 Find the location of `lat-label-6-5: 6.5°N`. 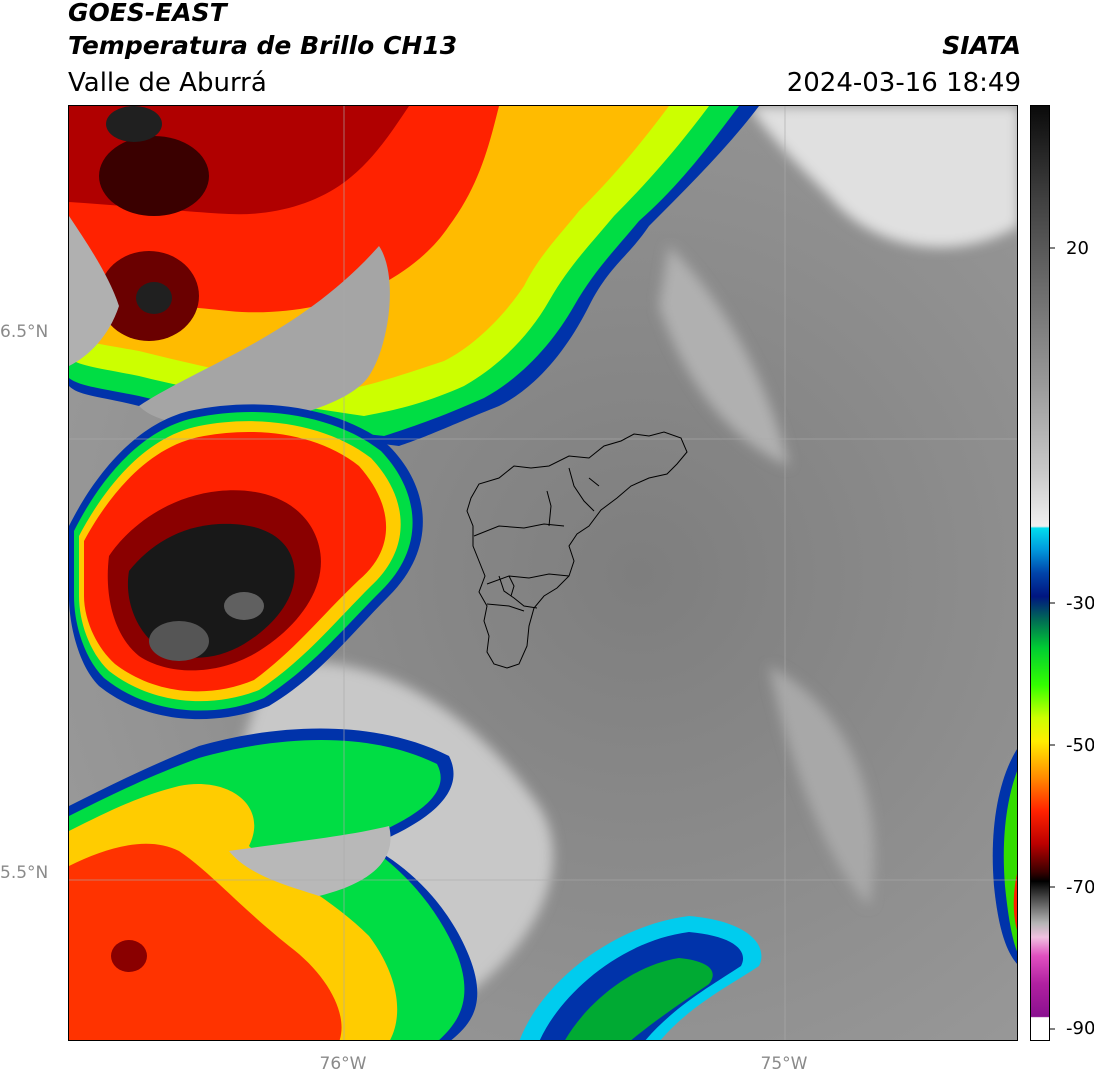

lat-label-6-5: 6.5°N is located at coordinates (24, 332).